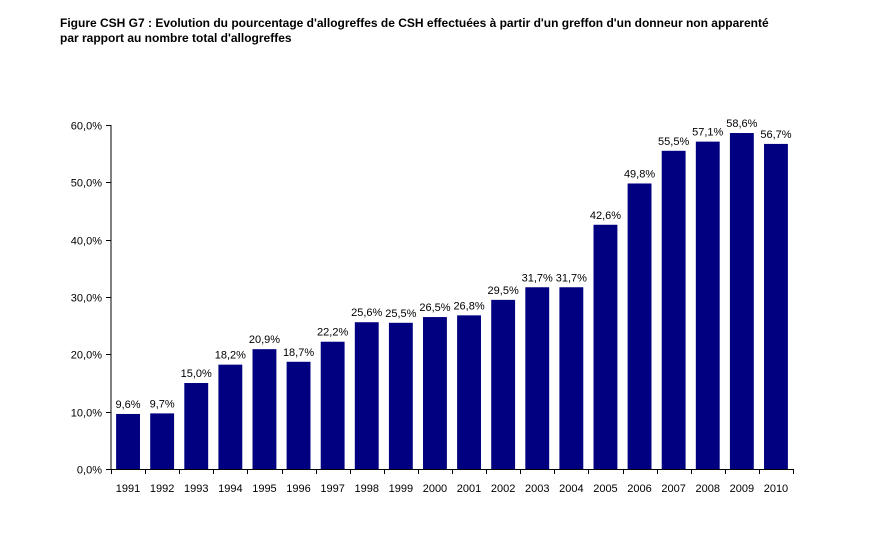 Image resolution: width=871 pixels, height=540 pixels. I want to click on bar-2009, so click(741, 301).